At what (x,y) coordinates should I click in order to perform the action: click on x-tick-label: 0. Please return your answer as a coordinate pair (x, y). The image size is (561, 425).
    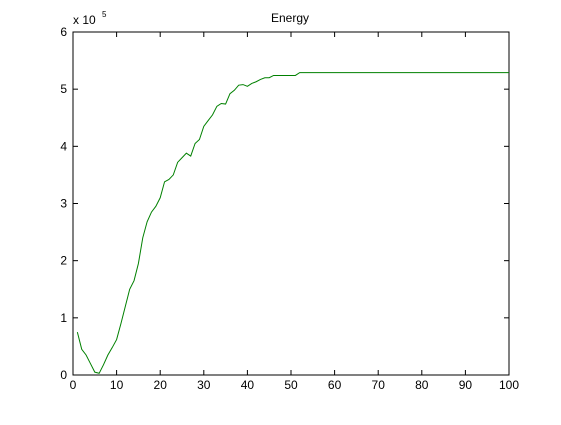
    Looking at the image, I should click on (73, 385).